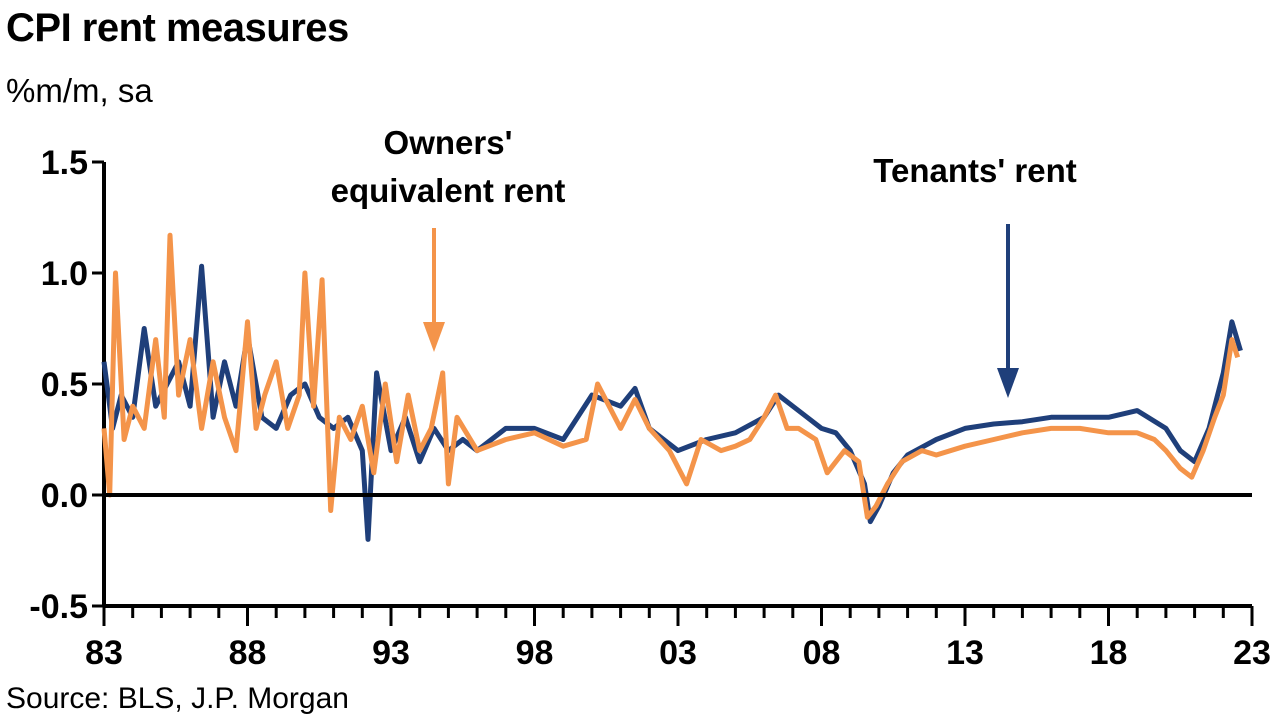 The height and width of the screenshot is (720, 1283). What do you see at coordinates (391, 653) in the screenshot?
I see `x-tick-label: 93` at bounding box center [391, 653].